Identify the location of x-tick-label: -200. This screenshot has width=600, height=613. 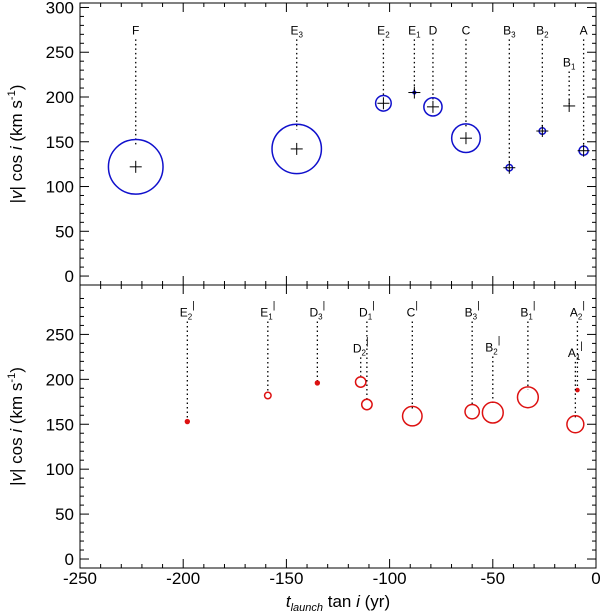
(183, 578).